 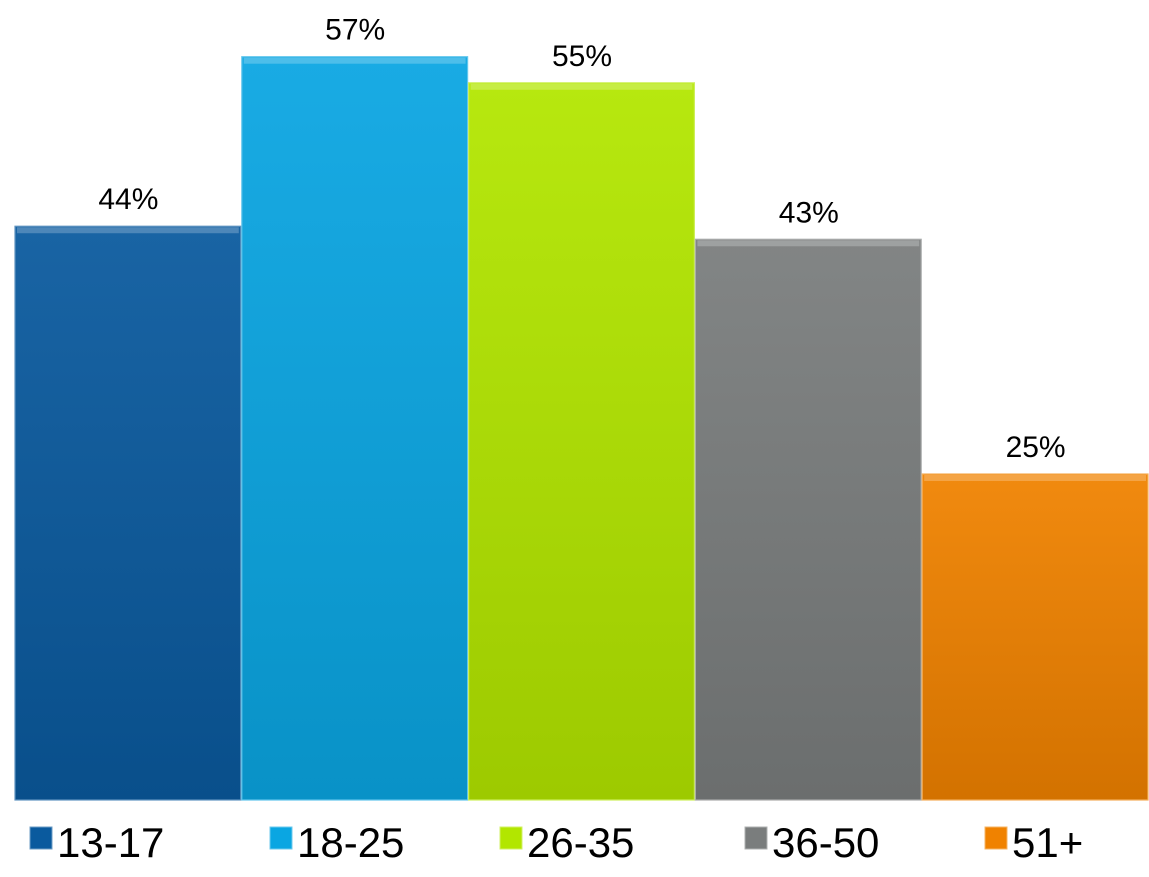 I want to click on data-label-13-17: 44%, so click(x=128, y=199).